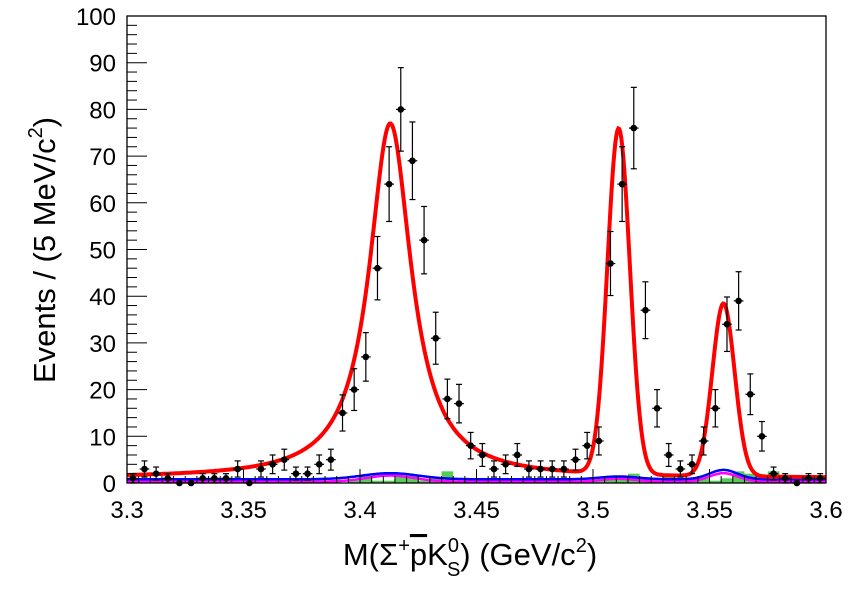 The height and width of the screenshot is (590, 857). What do you see at coordinates (359, 510) in the screenshot?
I see `x-tick-label: 3.4` at bounding box center [359, 510].